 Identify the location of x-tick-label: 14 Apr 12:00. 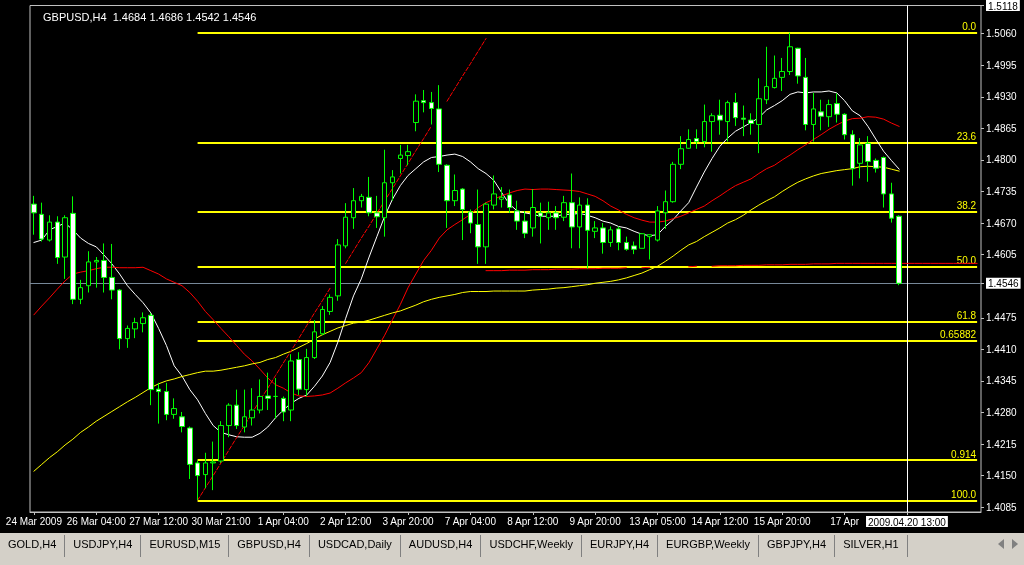
(720, 521).